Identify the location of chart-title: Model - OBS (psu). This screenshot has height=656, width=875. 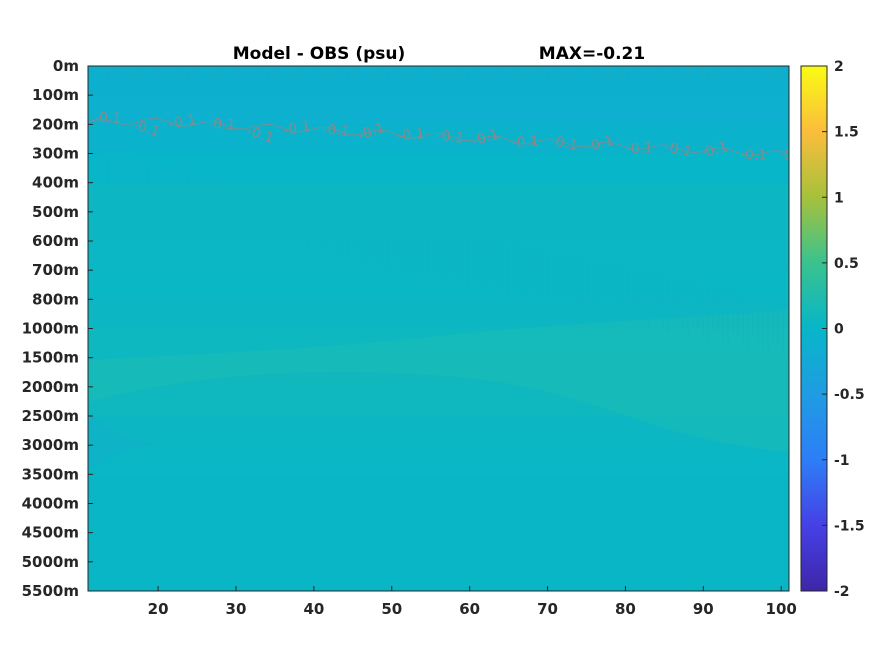
(319, 54).